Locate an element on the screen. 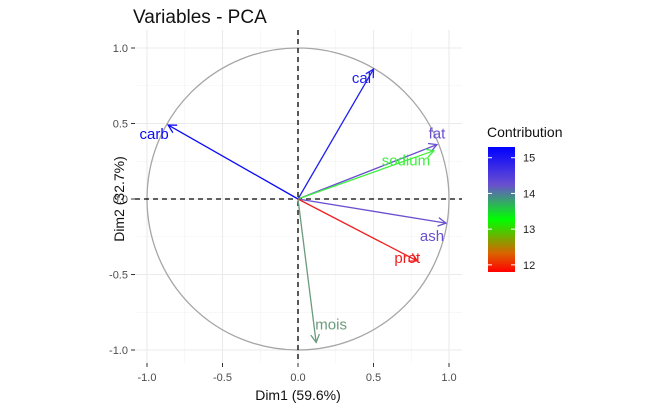  arrowhead-mois is located at coordinates (315, 338).